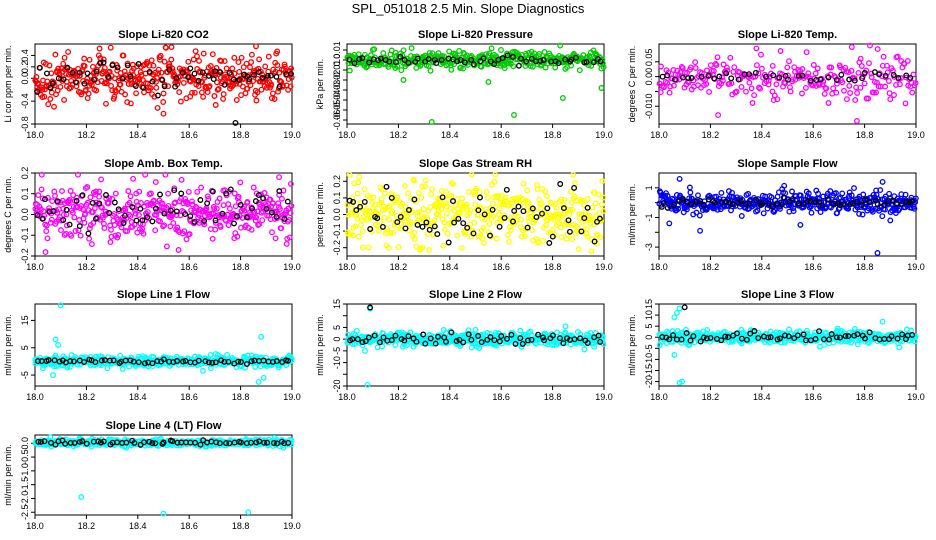  Describe the element at coordinates (25, 55) in the screenshot. I see `y-tick-label: 0.4` at that location.